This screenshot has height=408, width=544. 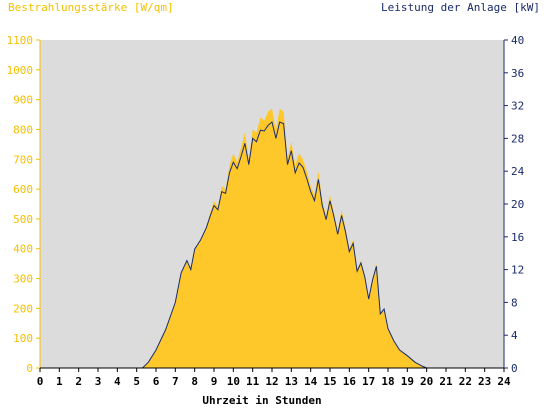 What do you see at coordinates (175, 381) in the screenshot?
I see `x-tick-label: 7` at bounding box center [175, 381].